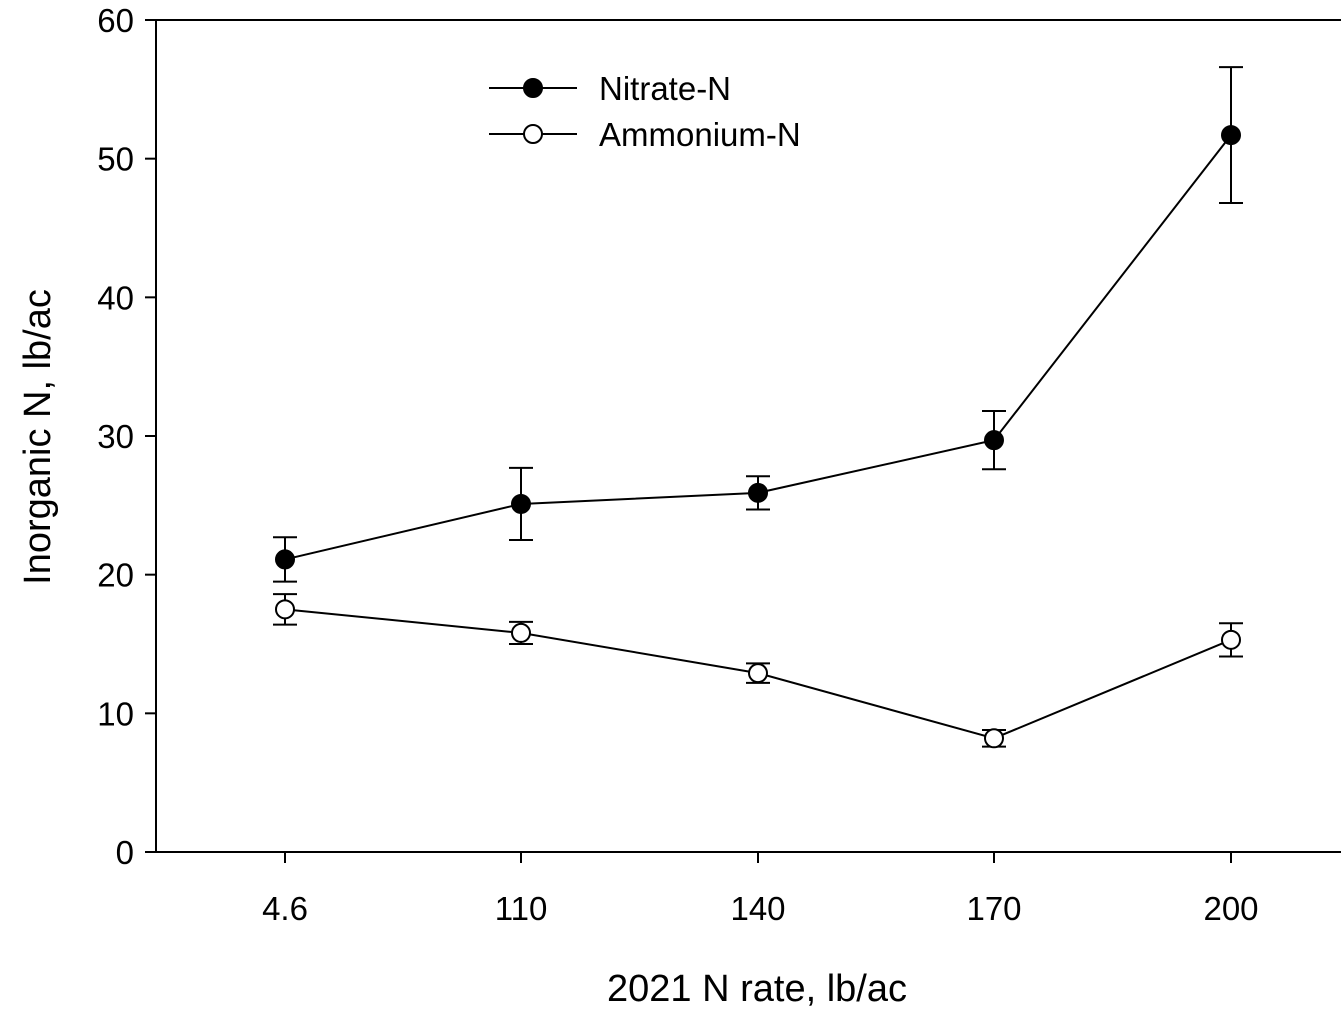 The image size is (1341, 1013). I want to click on series-ammonium-n, so click(758, 671).